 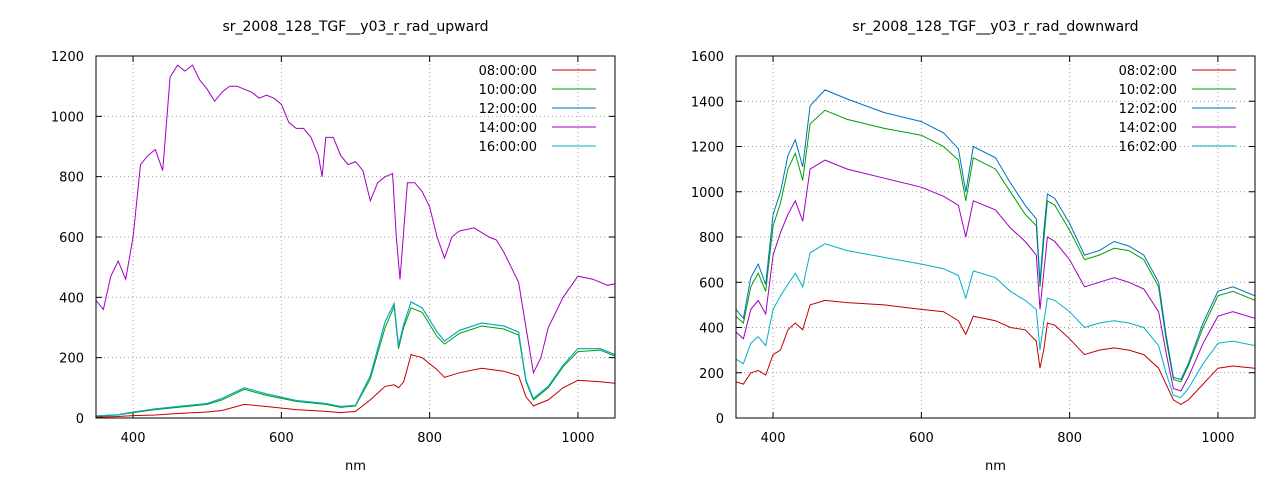 What do you see at coordinates (707, 57) in the screenshot?
I see `y-tick-label: 1600` at bounding box center [707, 57].